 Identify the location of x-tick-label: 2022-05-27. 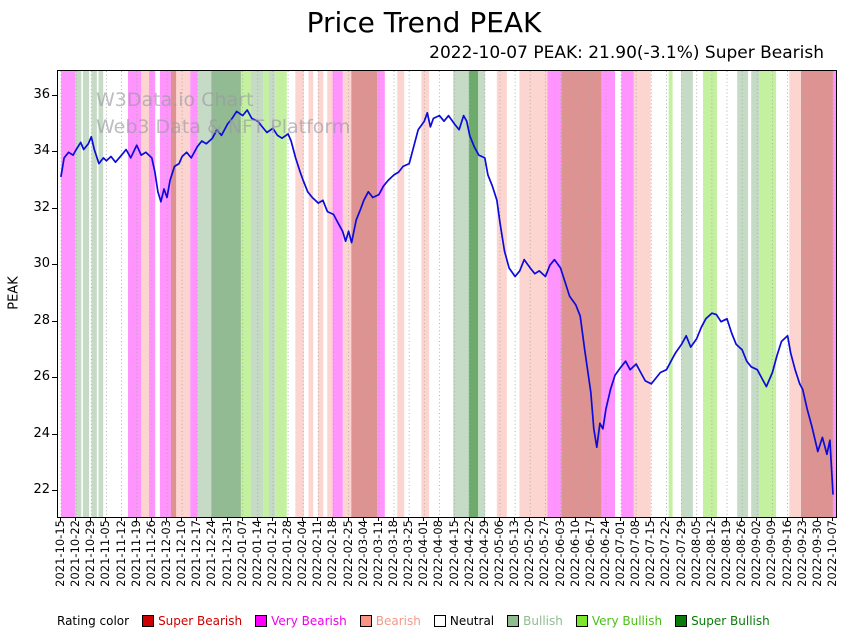
(544, 553).